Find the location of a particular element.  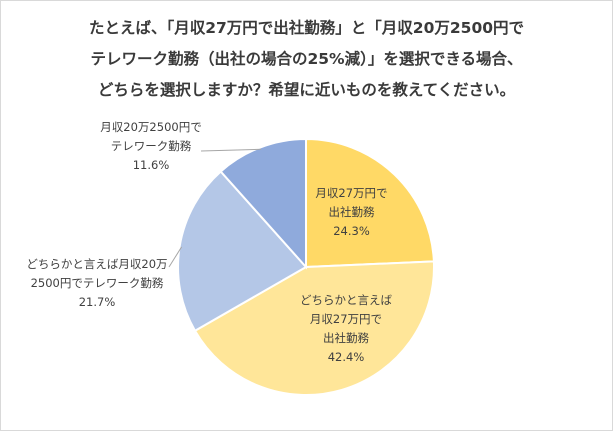

chart-title-line: たとえば、「月収27万円で出社勤務」と「月収20万2500円で is located at coordinates (306, 28).